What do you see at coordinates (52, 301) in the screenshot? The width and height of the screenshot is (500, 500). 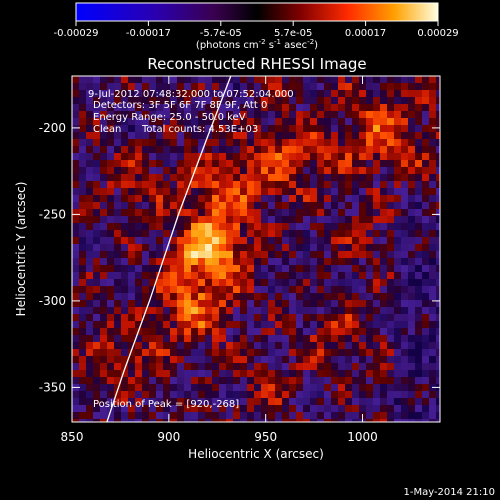 I see `y-tick-label: -300` at bounding box center [52, 301].